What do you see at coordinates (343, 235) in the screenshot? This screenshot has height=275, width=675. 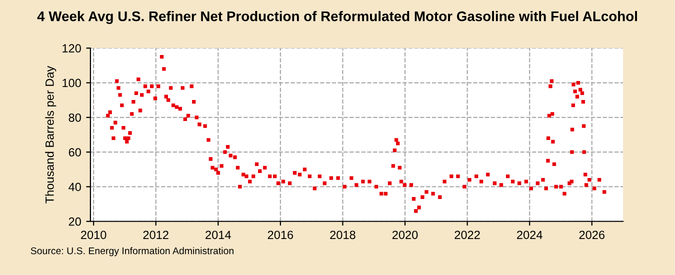 I see `x-tick-label: 2018` at bounding box center [343, 235].